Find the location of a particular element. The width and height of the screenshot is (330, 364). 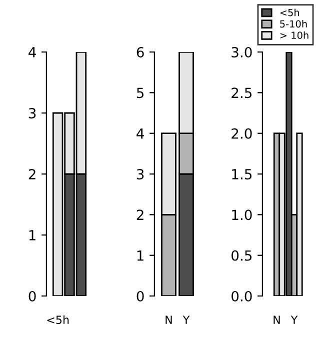

y-tick-label: 6 is located at coordinates (140, 52).